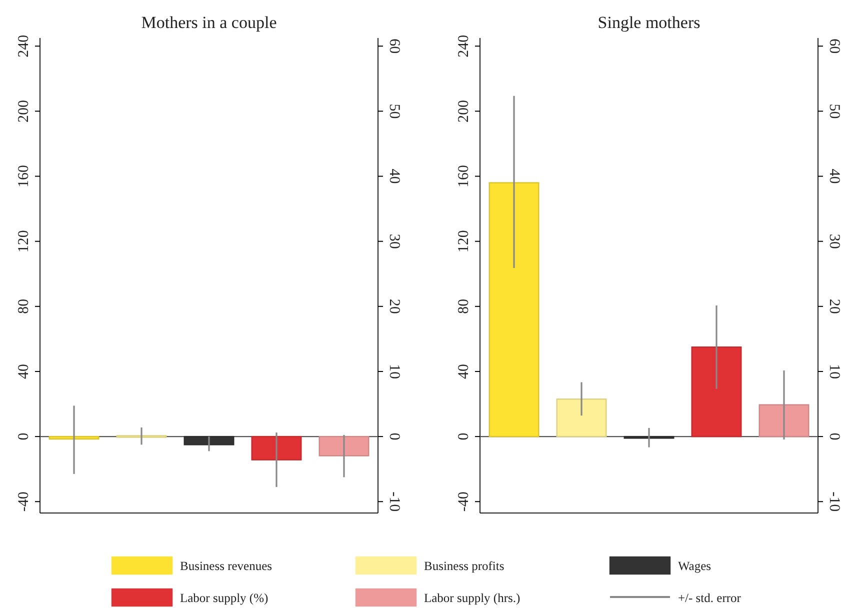 The height and width of the screenshot is (608, 841). What do you see at coordinates (695, 566) in the screenshot?
I see `legend-label: Wages` at bounding box center [695, 566].